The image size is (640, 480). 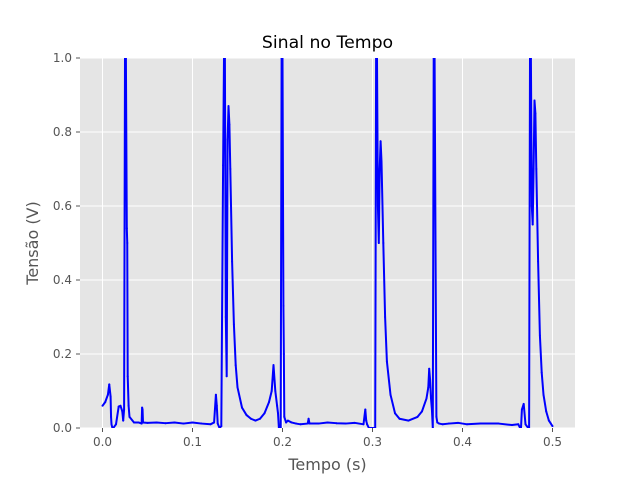 I want to click on x-tick-label: 0.2, so click(x=282, y=442).